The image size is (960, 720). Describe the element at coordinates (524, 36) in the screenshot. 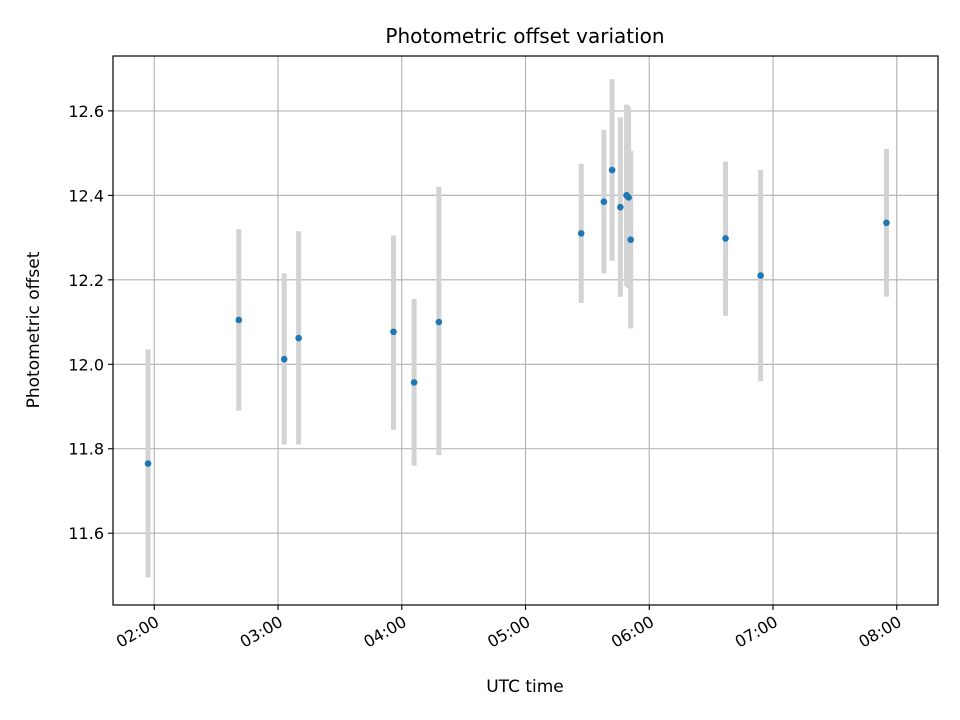

I see `chart-title: Photometric offset variation` at that location.